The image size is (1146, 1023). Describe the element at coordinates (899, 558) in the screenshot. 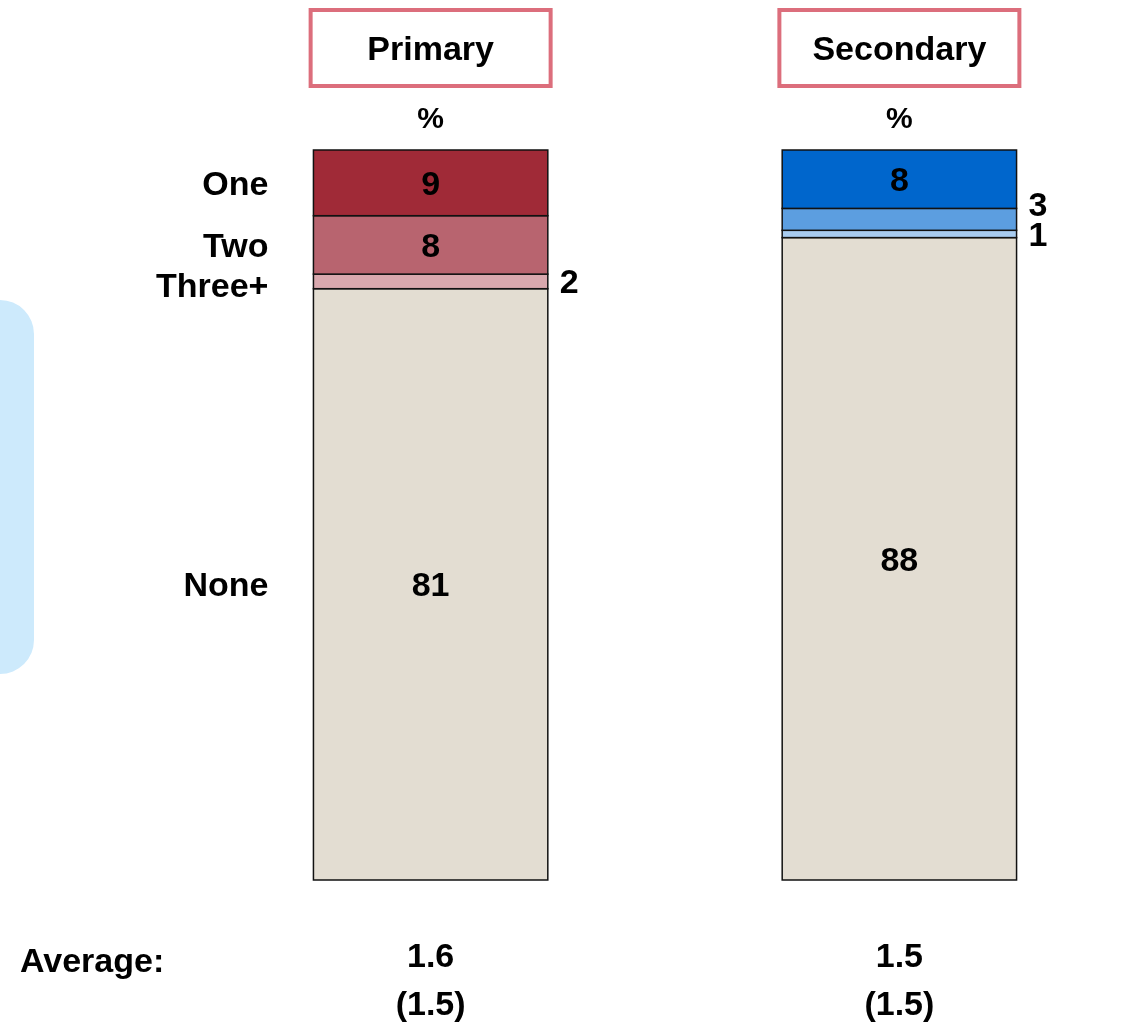

I see `data-label: 88` at that location.